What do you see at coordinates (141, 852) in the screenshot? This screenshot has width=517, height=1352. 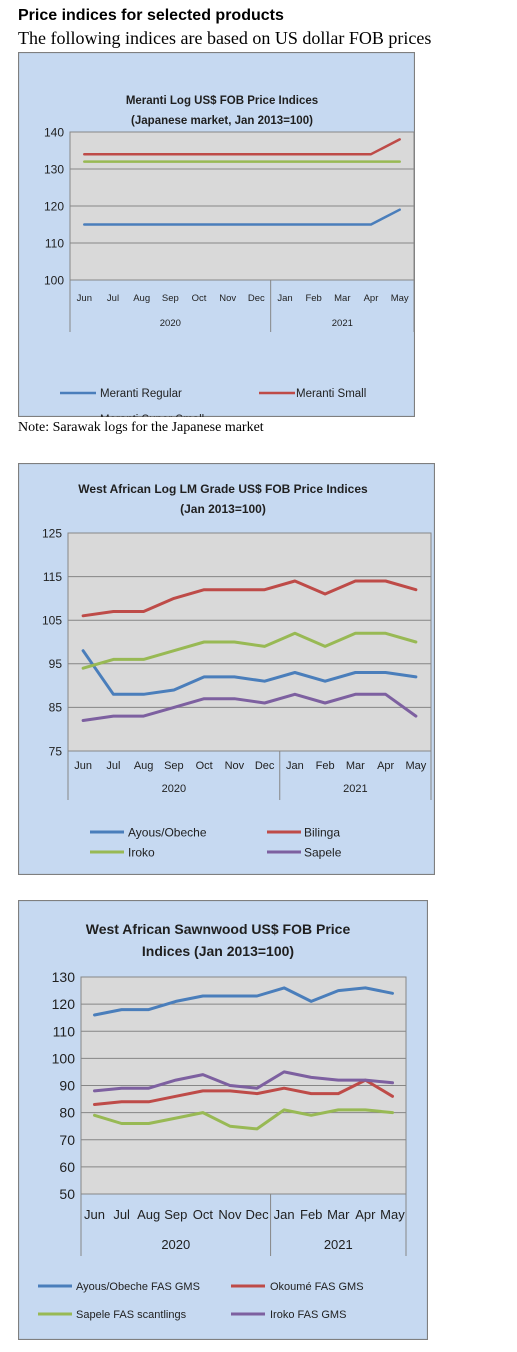 I see `legend-label: Iroko` at bounding box center [141, 852].